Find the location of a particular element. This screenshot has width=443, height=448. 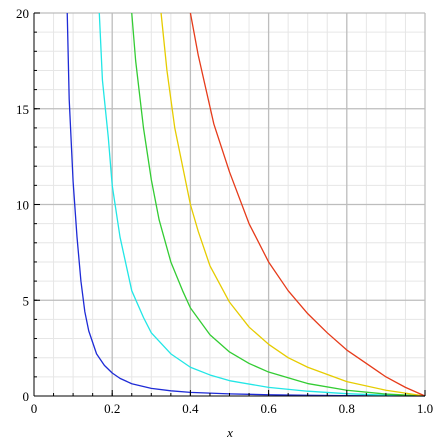

y-tick-label: 10 is located at coordinates (22, 205).